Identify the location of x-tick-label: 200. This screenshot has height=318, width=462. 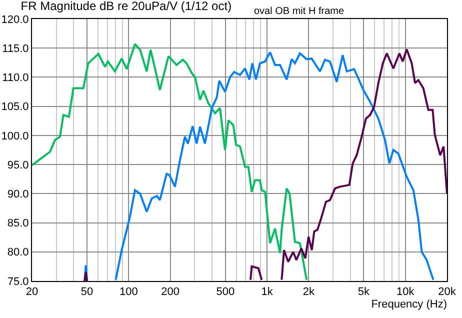
(170, 292).